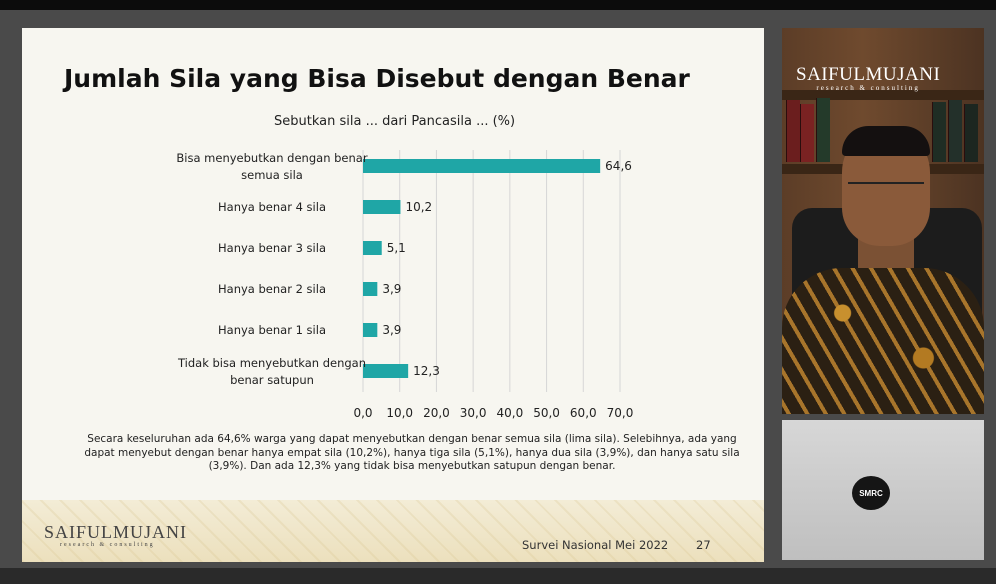 Image resolution: width=996 pixels, height=584 pixels. Describe the element at coordinates (886, 141) in the screenshot. I see `presenter-hair` at that location.